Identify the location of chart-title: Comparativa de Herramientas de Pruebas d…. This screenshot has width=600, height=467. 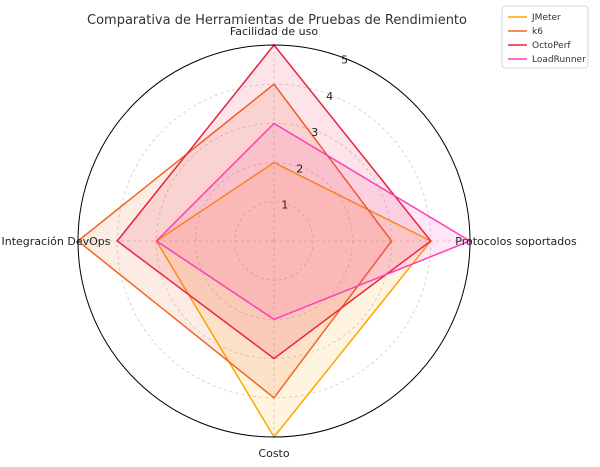
(277, 20).